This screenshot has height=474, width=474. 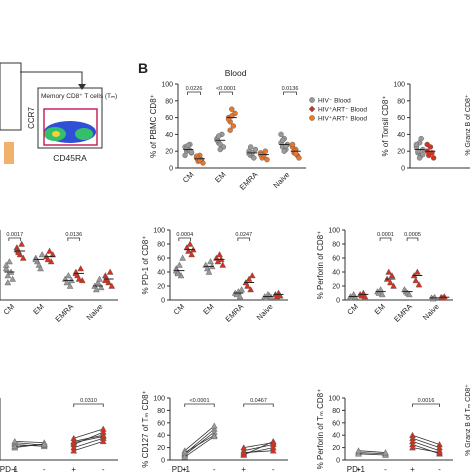 I want to click on legend-marker, so click(x=312, y=100).